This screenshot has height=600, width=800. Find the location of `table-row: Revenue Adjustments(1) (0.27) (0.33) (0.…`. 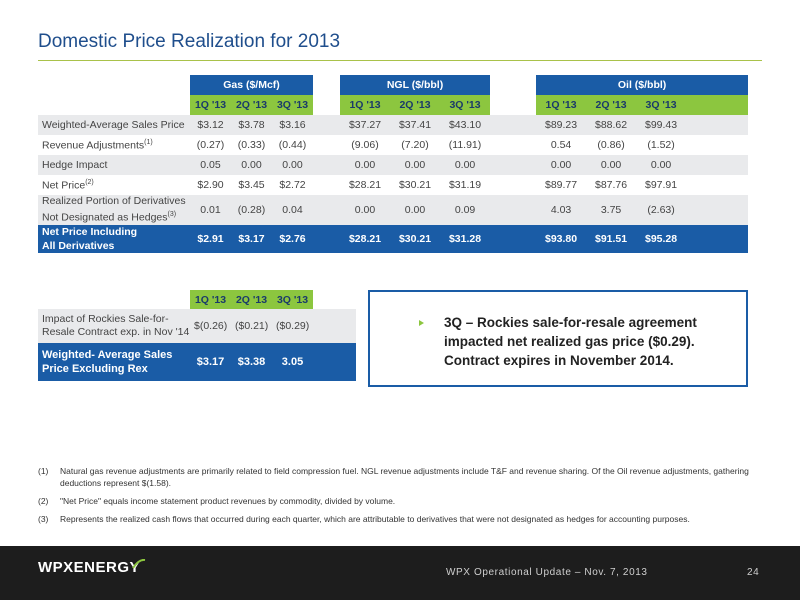

table-row: Revenue Adjustments(1) (0.27) (0.33) (0.… is located at coordinates (393, 145).